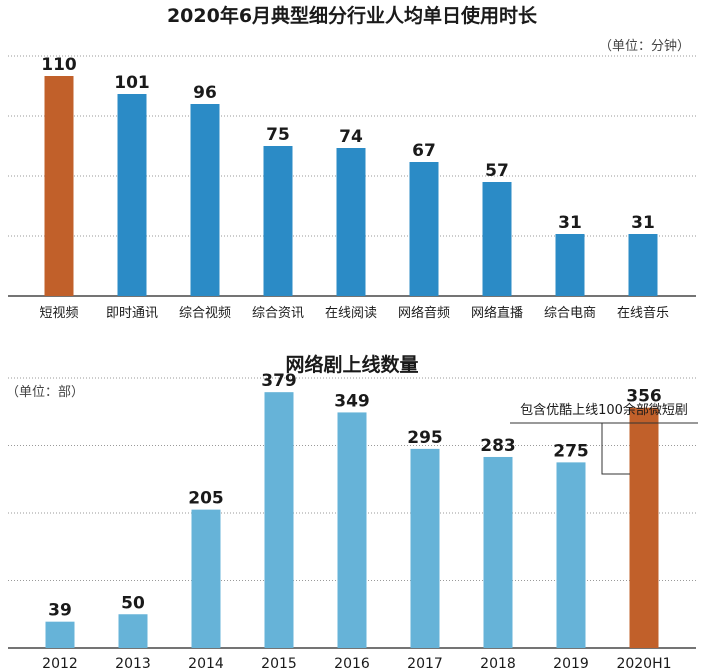  I want to click on chart1-category-label: 在线阅读, so click(351, 313).